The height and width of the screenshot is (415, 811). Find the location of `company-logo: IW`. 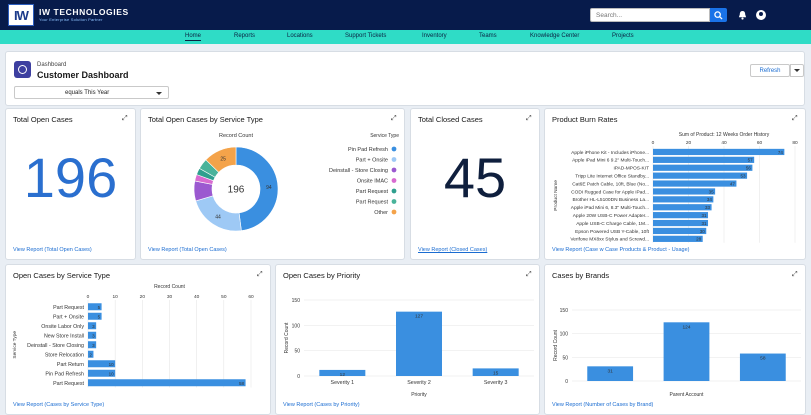

company-logo: IW is located at coordinates (21, 15).